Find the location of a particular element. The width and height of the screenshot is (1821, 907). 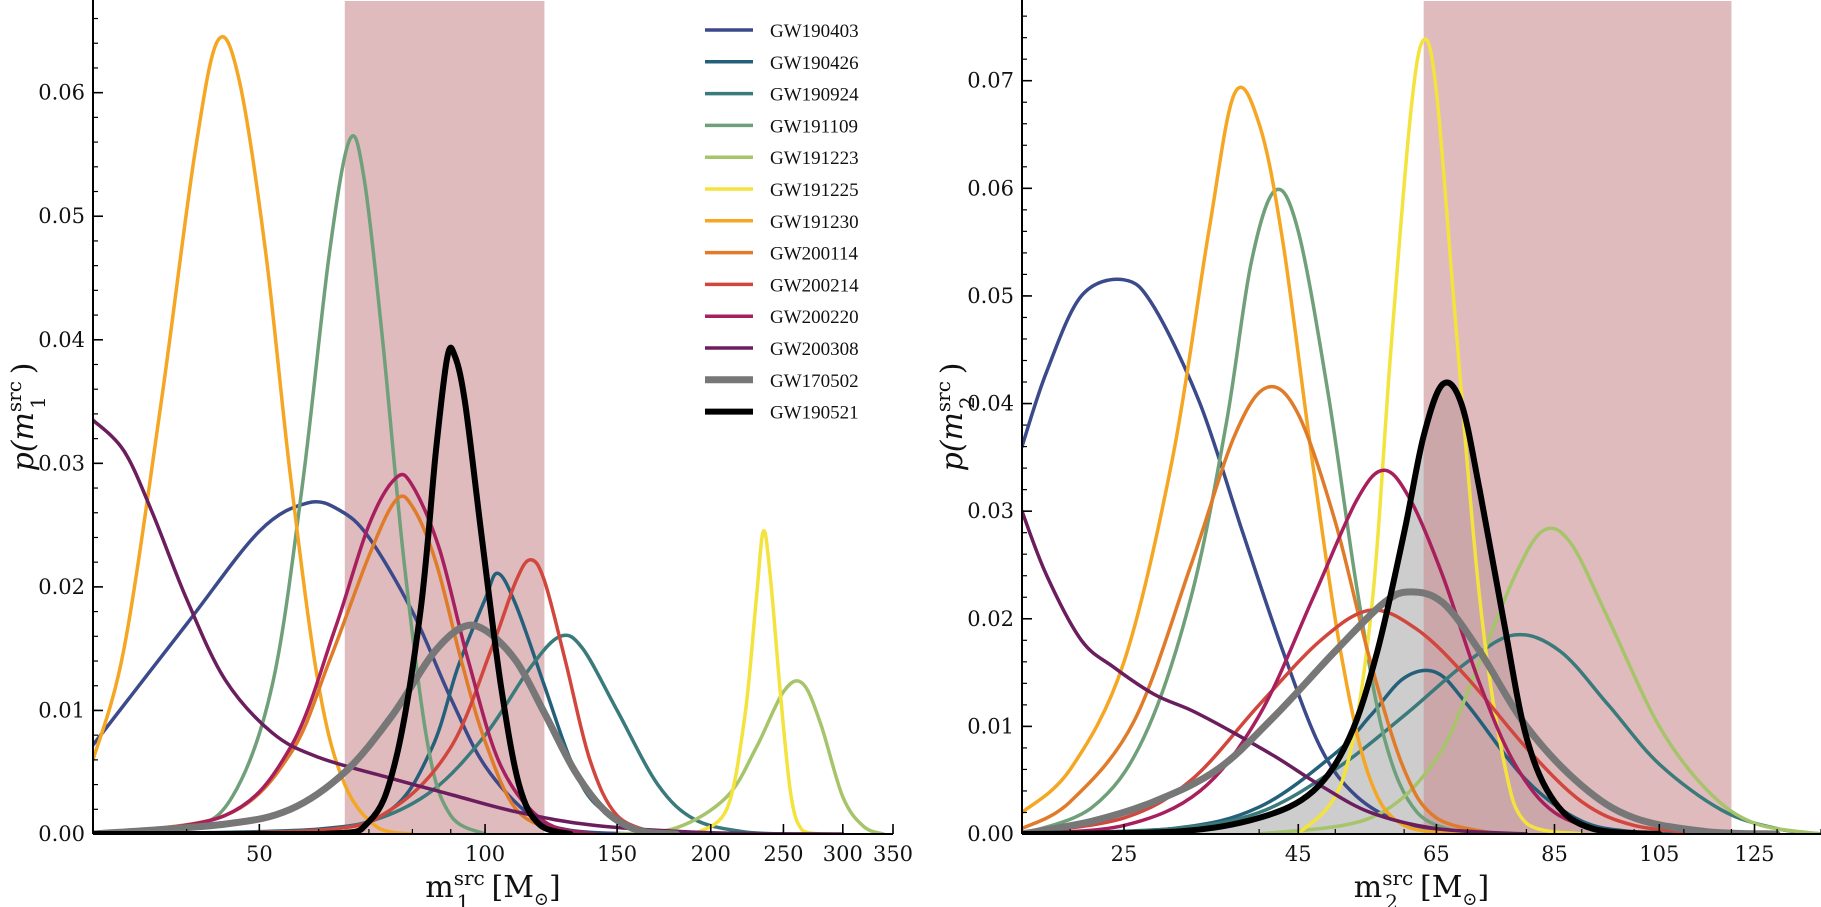

x-tick-label: 45 is located at coordinates (1298, 854).